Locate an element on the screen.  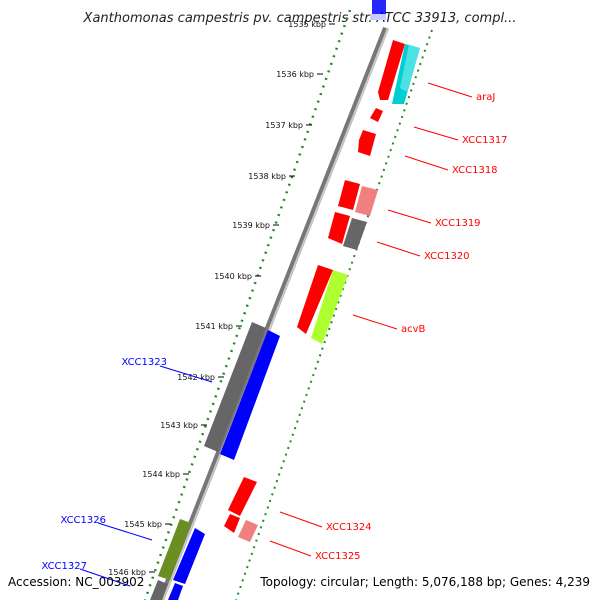
tick-label: 1546 kbp is located at coordinates (127, 572).